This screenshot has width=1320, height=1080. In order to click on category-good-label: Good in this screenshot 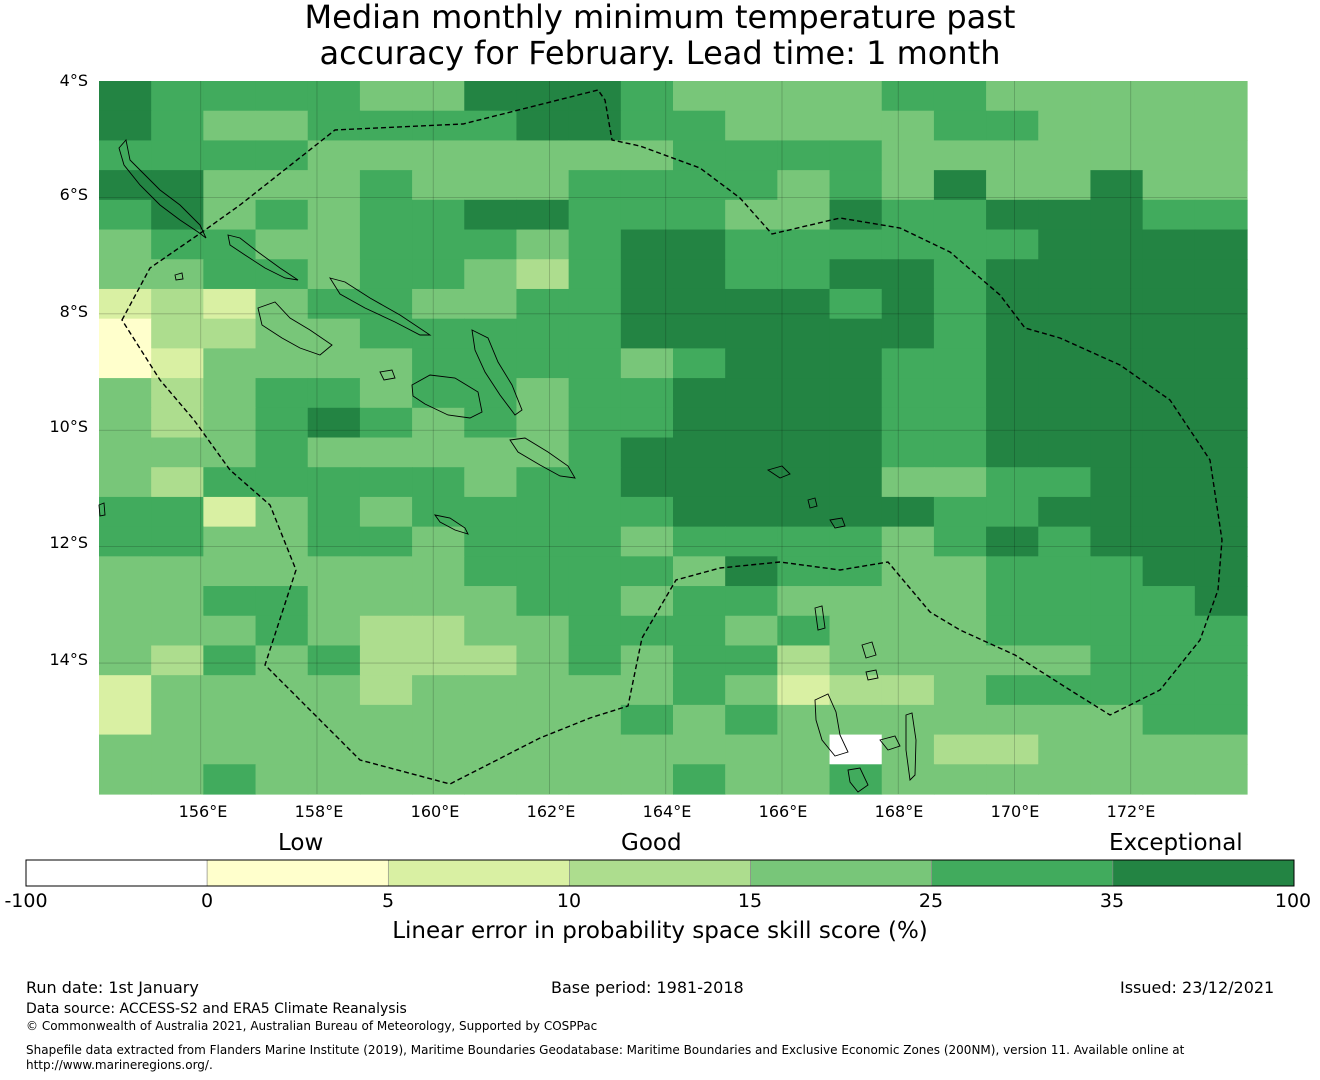, I will do `click(651, 843)`.